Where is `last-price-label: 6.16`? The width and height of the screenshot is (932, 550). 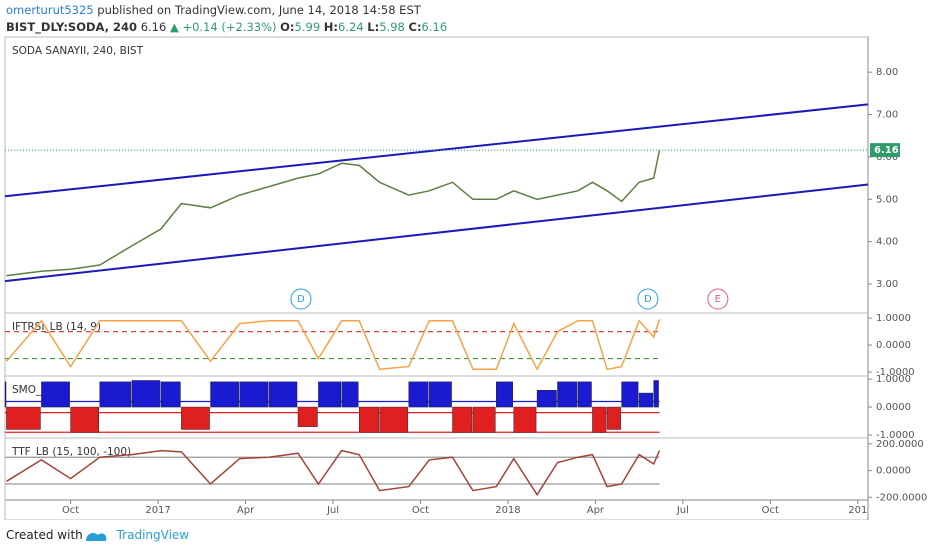
last-price-label: 6.16 is located at coordinates (886, 150).